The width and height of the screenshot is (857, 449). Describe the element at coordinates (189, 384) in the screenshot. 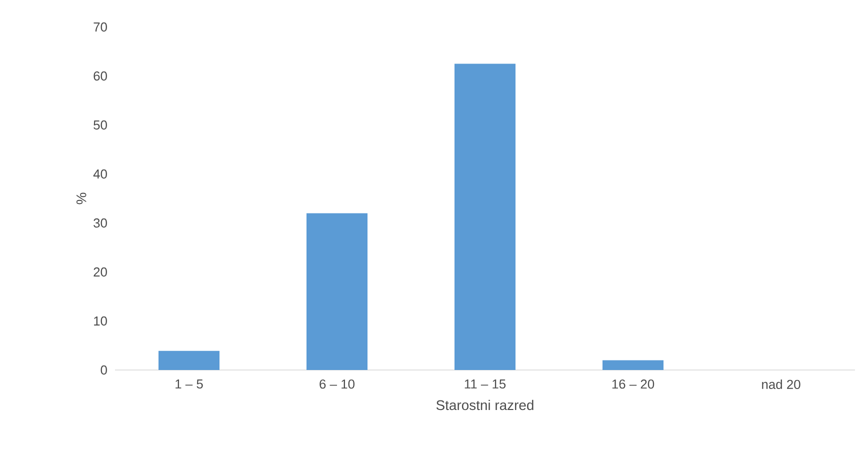

I see `x-tick-label: 1 – 5` at that location.